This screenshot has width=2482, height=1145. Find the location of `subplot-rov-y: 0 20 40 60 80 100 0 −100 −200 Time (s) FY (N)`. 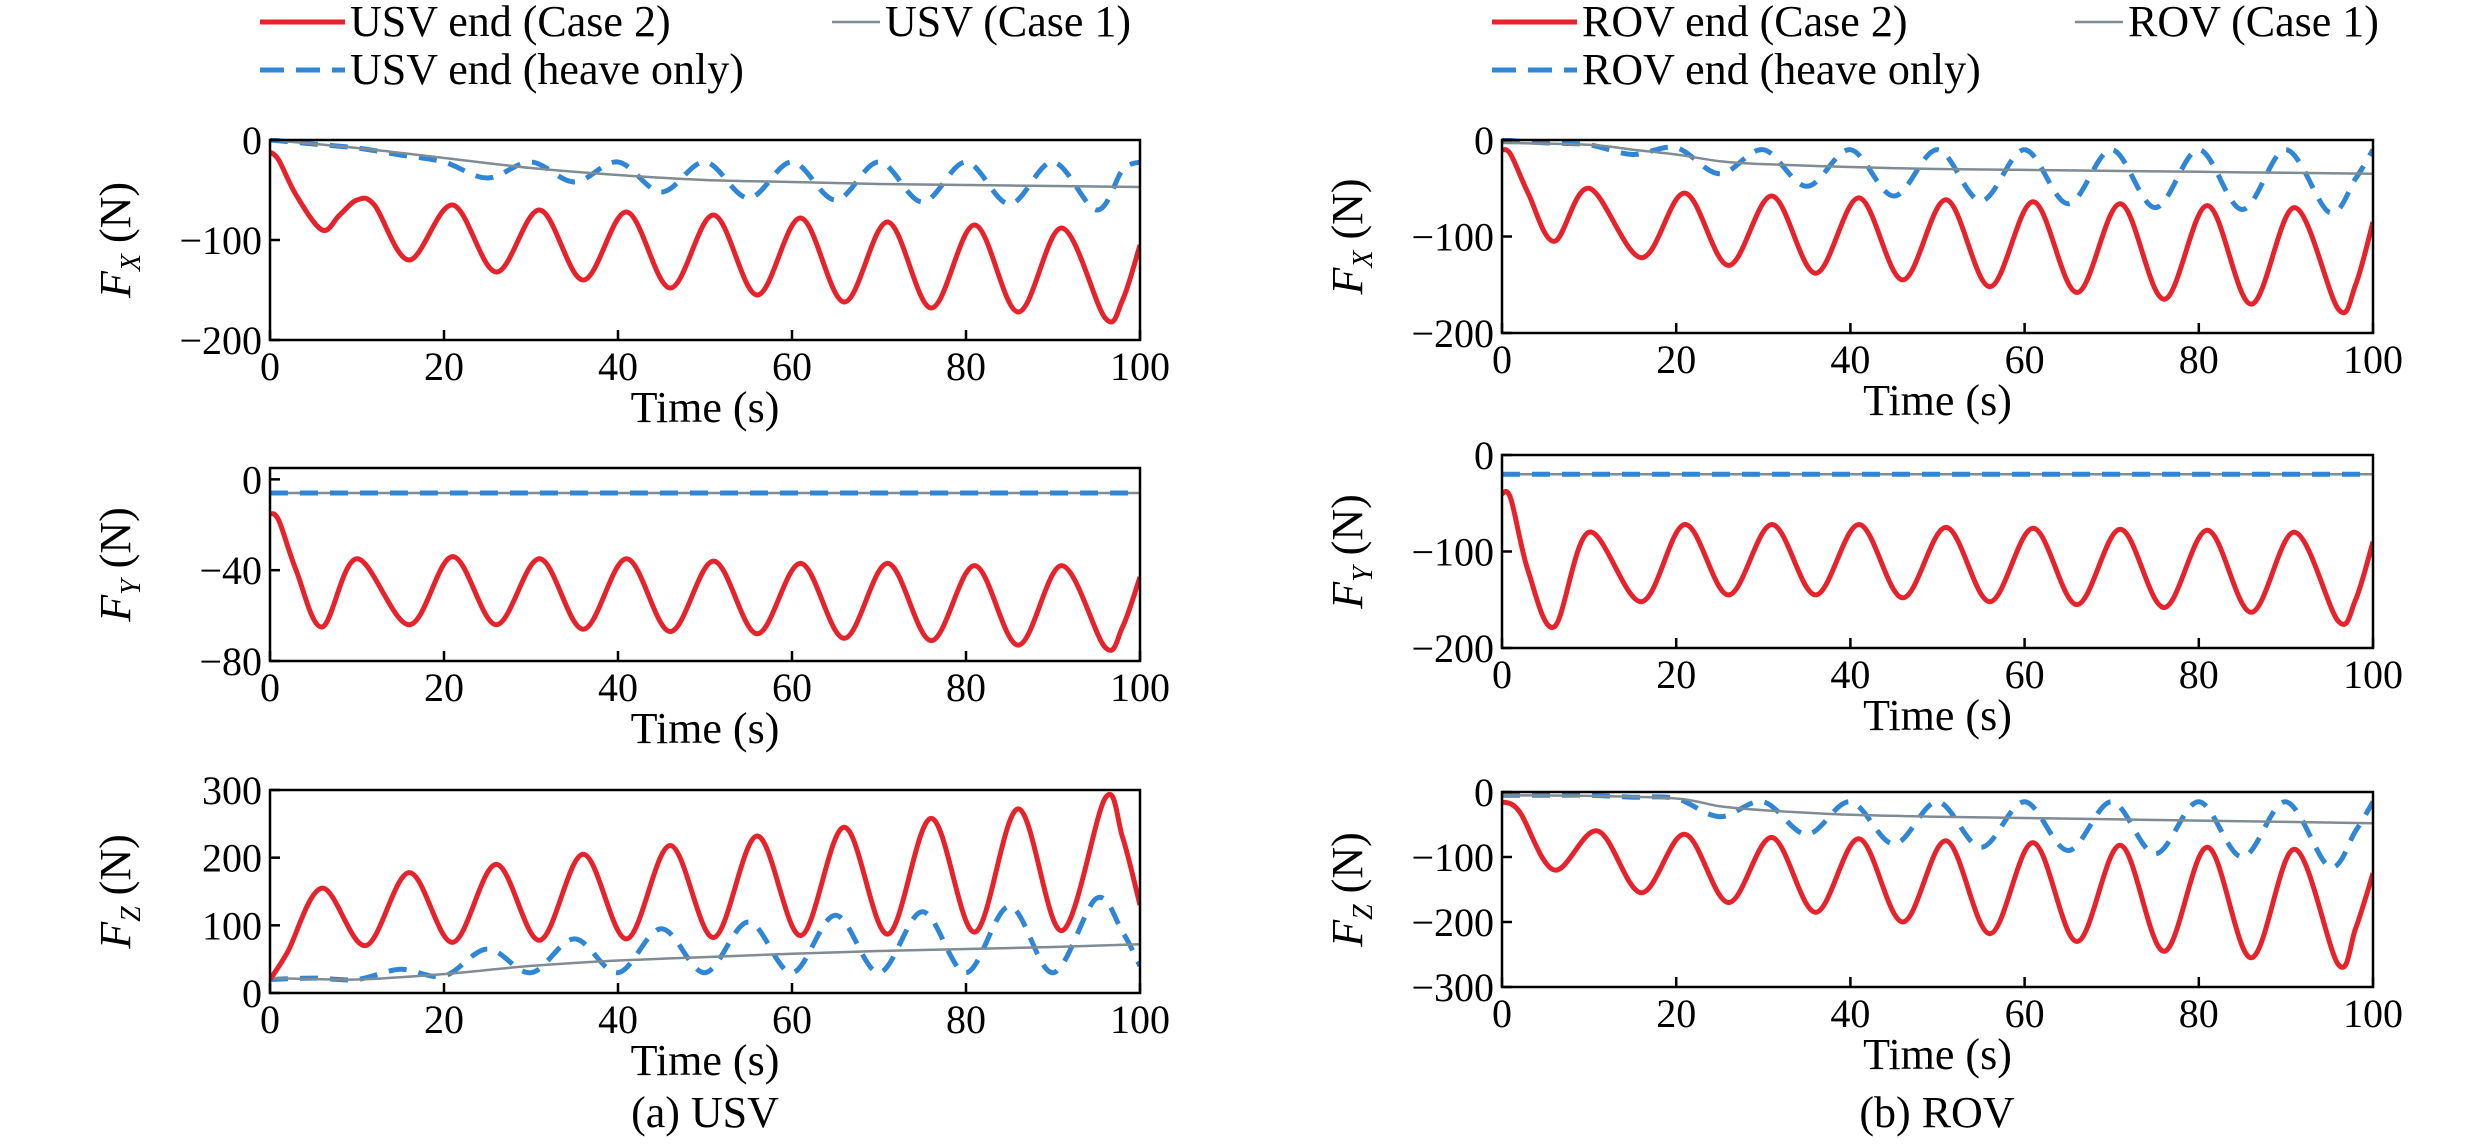

subplot-rov-y: 0 20 40 60 80 100 0 −100 −200 Time (s) FY (N) is located at coordinates (1863, 586).